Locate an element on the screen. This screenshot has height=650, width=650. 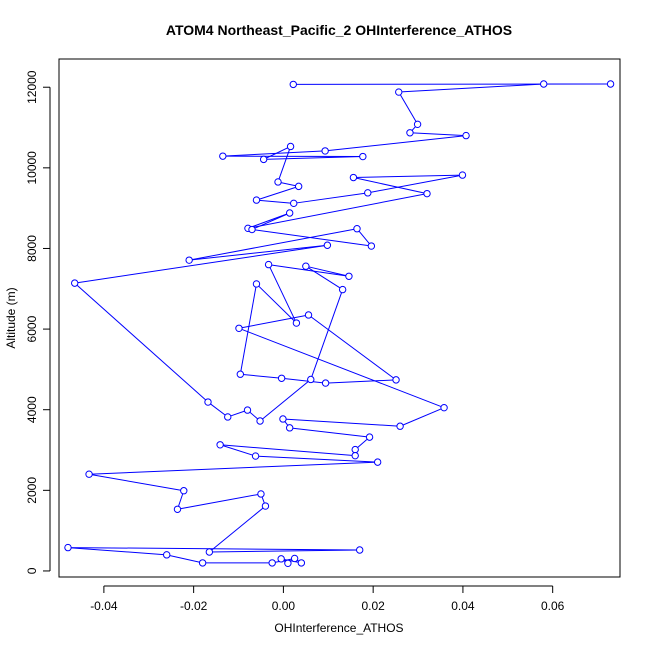
x-tick-label: 0.00 is located at coordinates (284, 606).